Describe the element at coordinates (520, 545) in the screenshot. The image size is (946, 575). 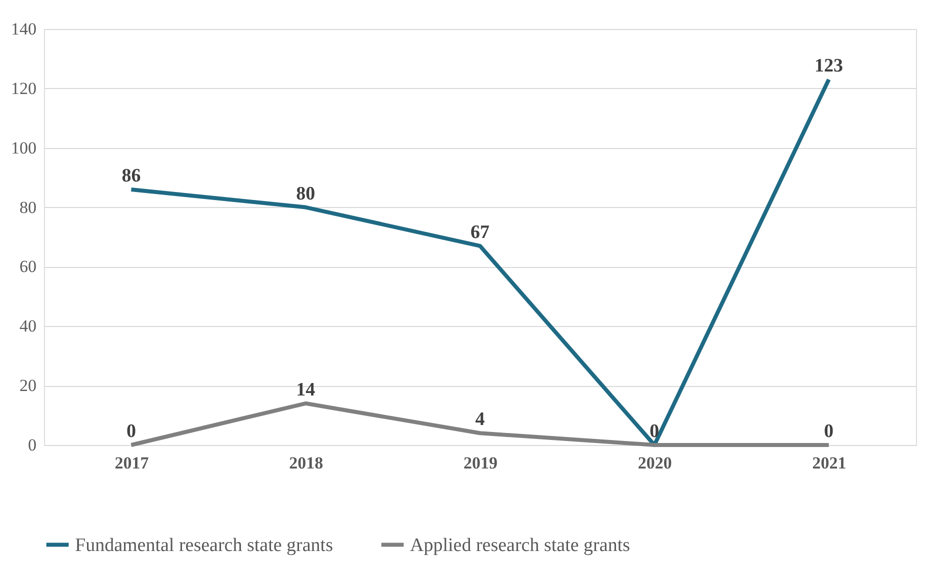
I see `legend-label: Applied research state grants` at that location.